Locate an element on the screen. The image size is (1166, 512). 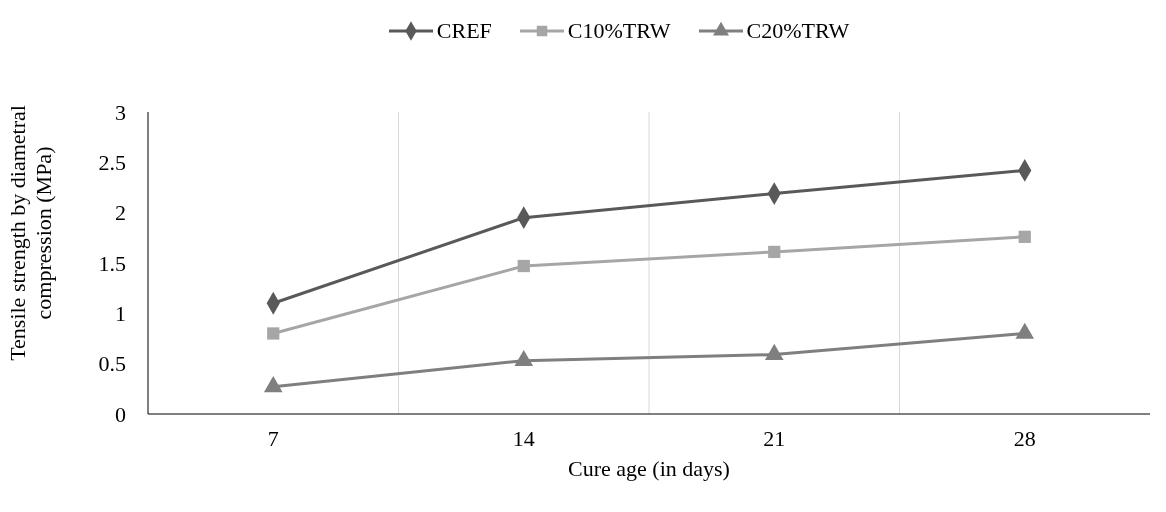
y-tick-label: 1 is located at coordinates (120, 314).